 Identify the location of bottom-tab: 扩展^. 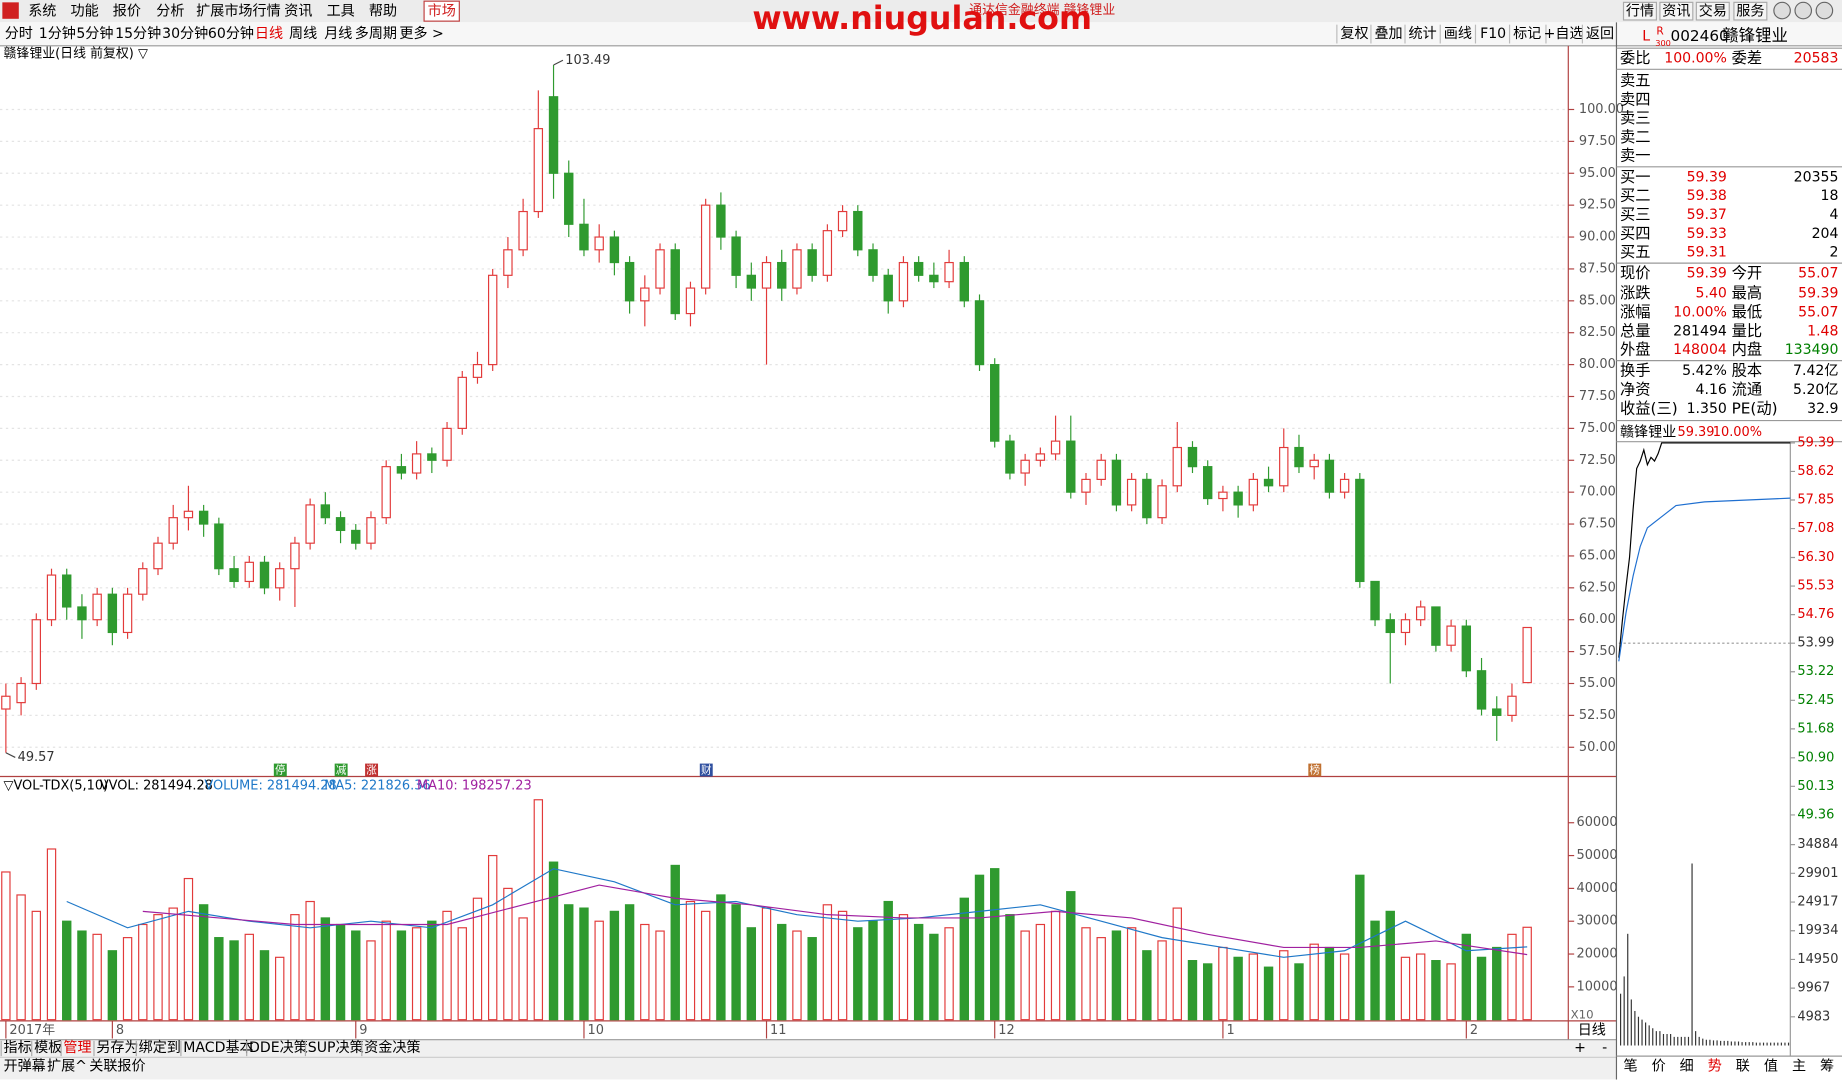
(67, 1067).